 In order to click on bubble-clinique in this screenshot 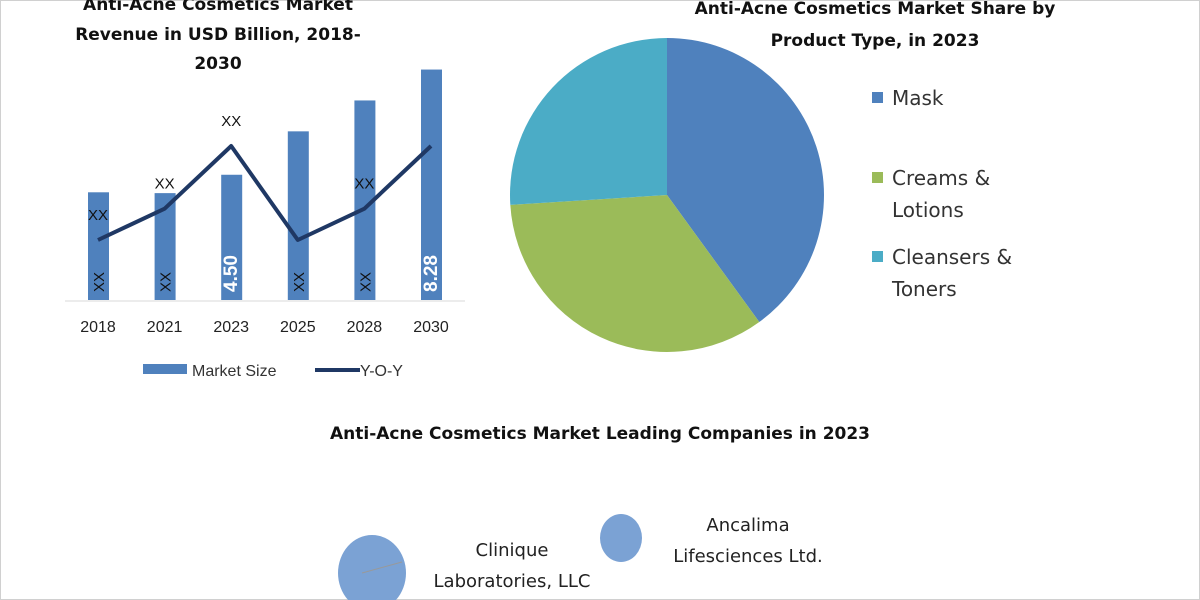, I will do `click(372, 567)`.